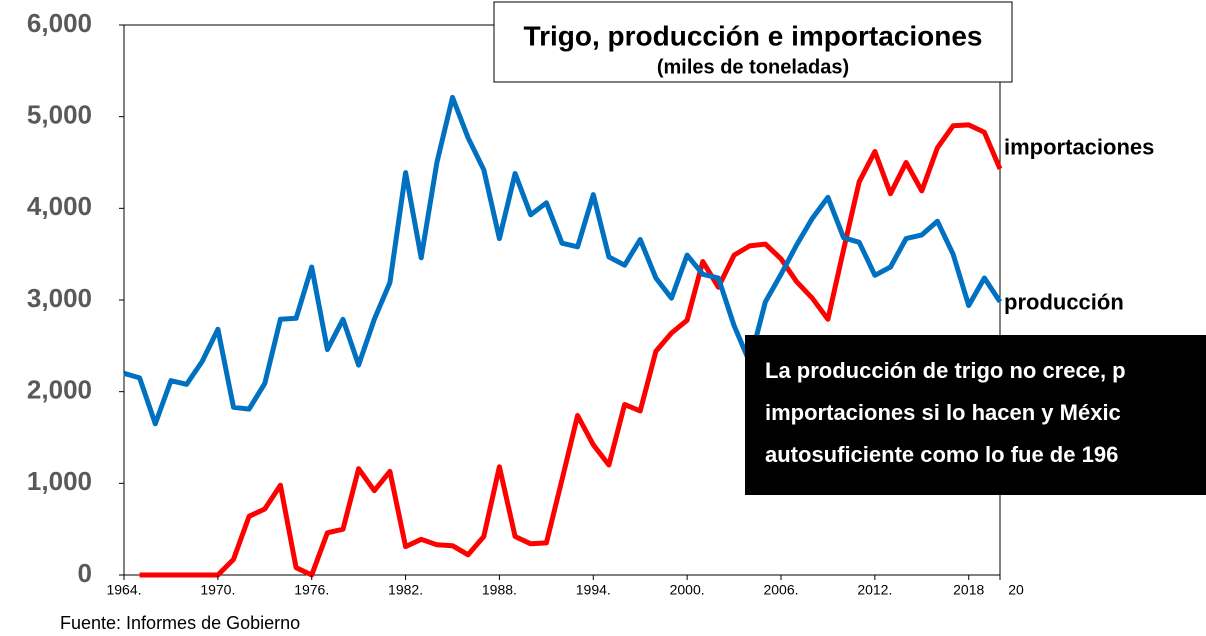 This screenshot has width=1206, height=636. I want to click on x-tick-label: 1988., so click(499, 590).